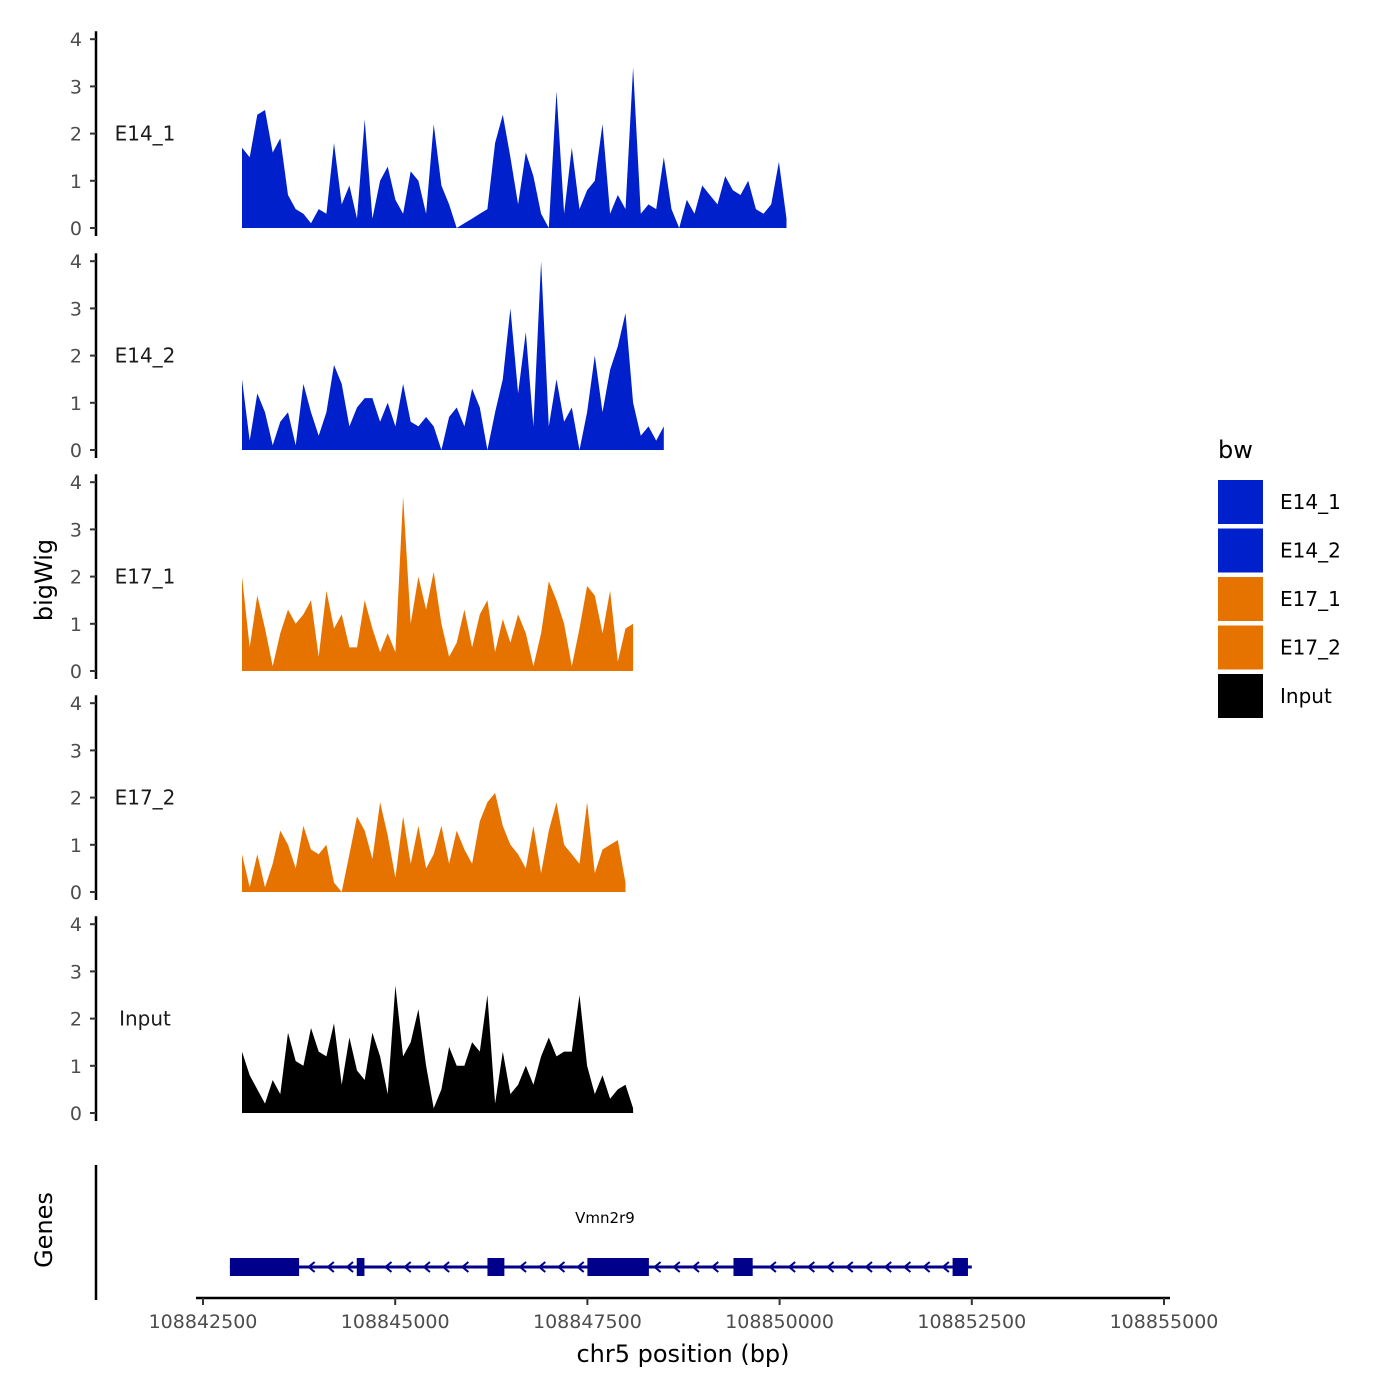  What do you see at coordinates (1279, 577) in the screenshot?
I see `legend: bw E14_1 E14_2 E17_1 E17_2 Input` at bounding box center [1279, 577].